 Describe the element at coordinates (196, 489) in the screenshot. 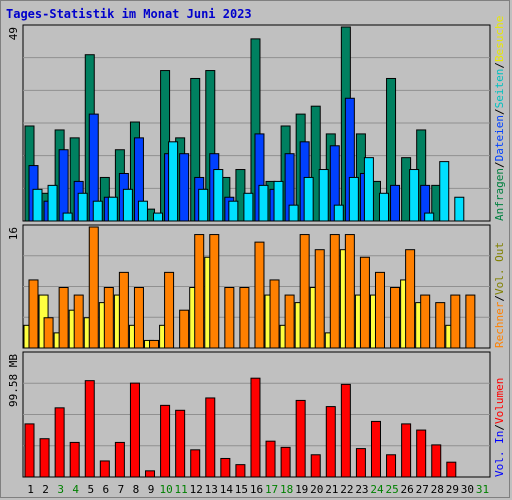

I see `x-tick-label: 12` at that location.